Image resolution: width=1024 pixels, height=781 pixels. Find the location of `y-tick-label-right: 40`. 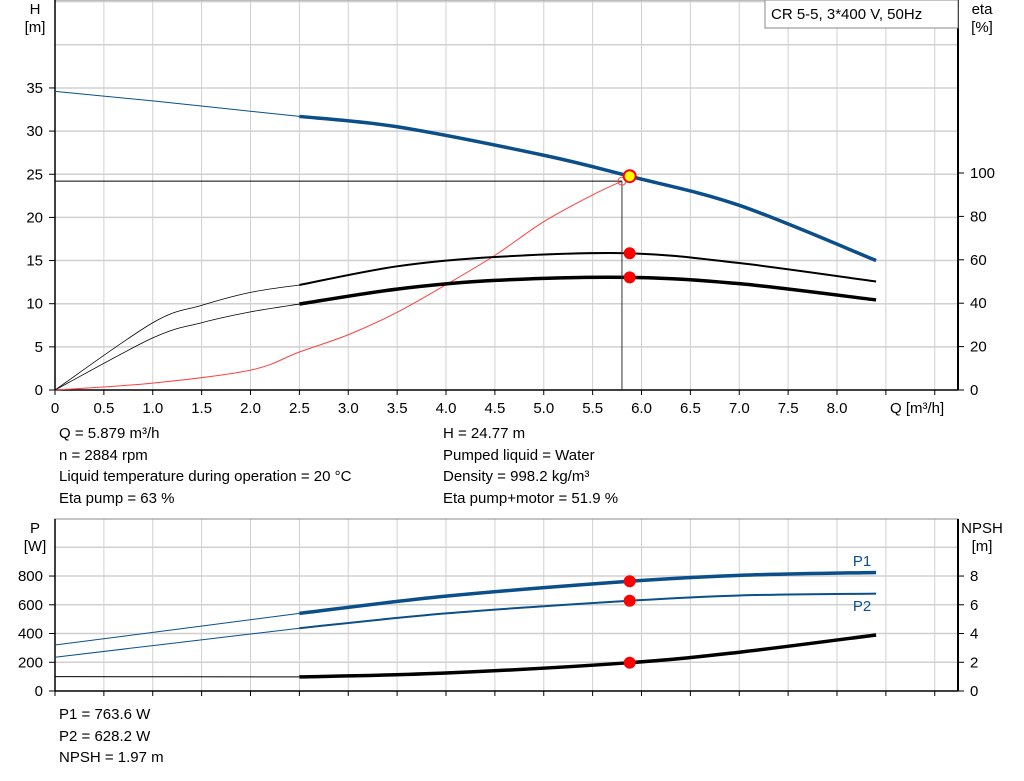

y-tick-label-right: 40 is located at coordinates (978, 303).